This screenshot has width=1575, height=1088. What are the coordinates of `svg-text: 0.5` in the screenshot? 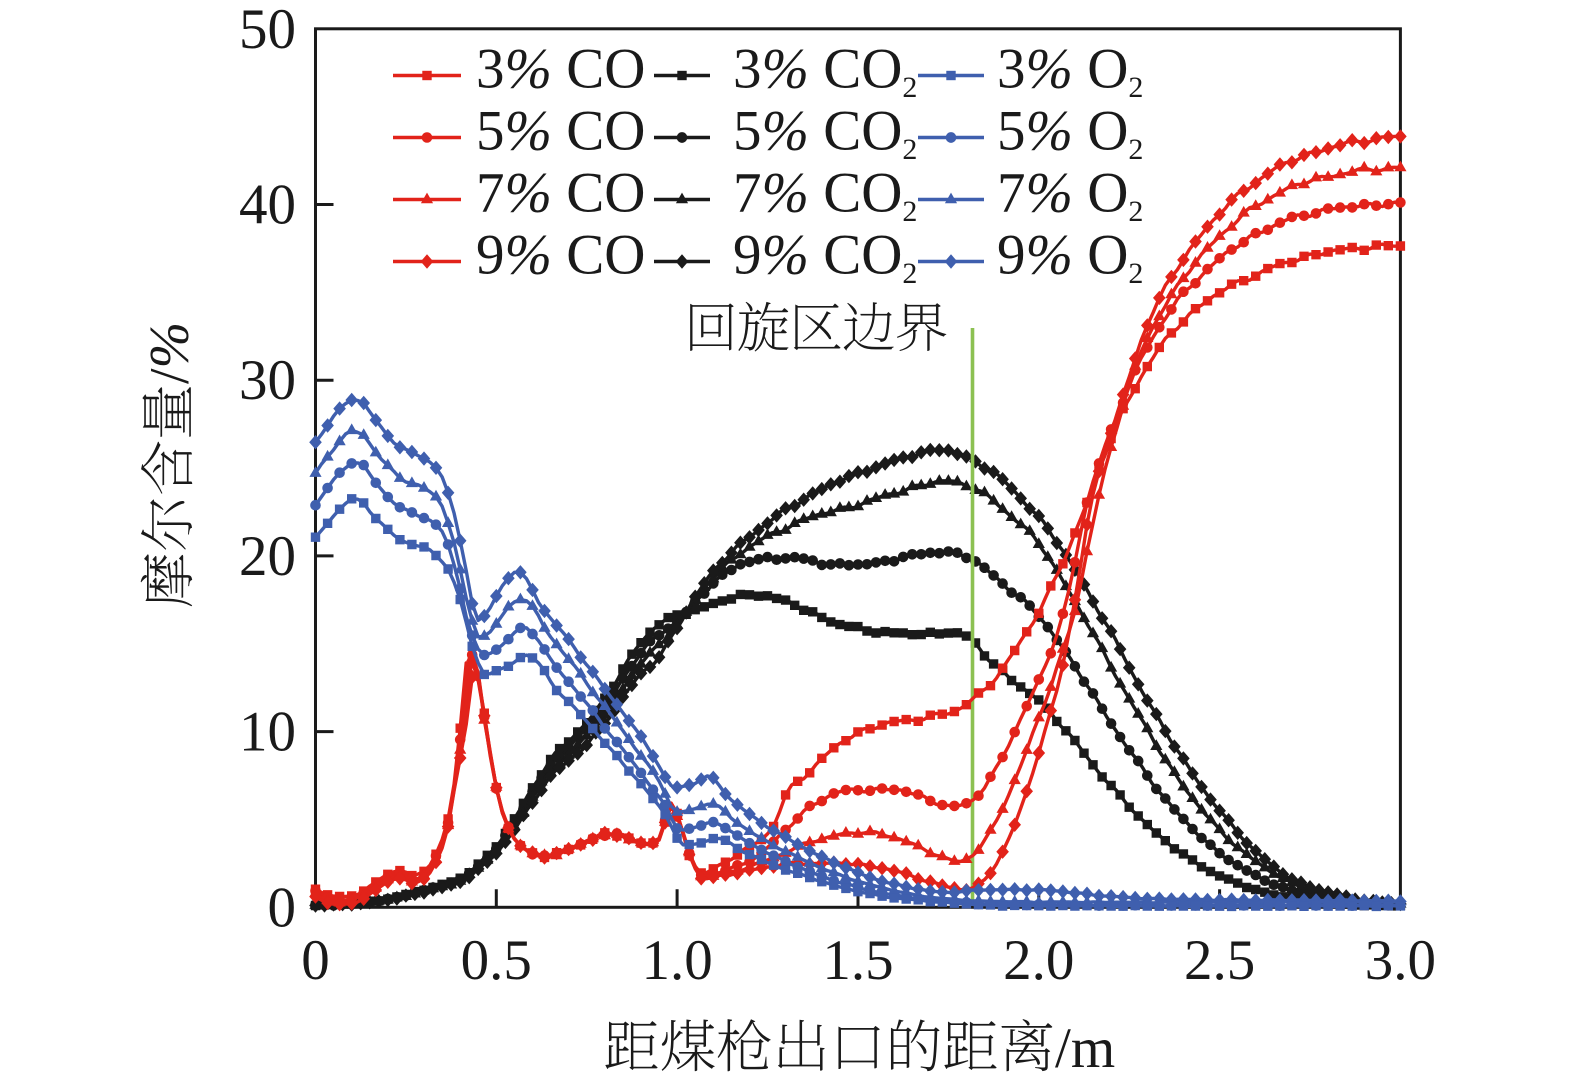 It's located at (496, 960).